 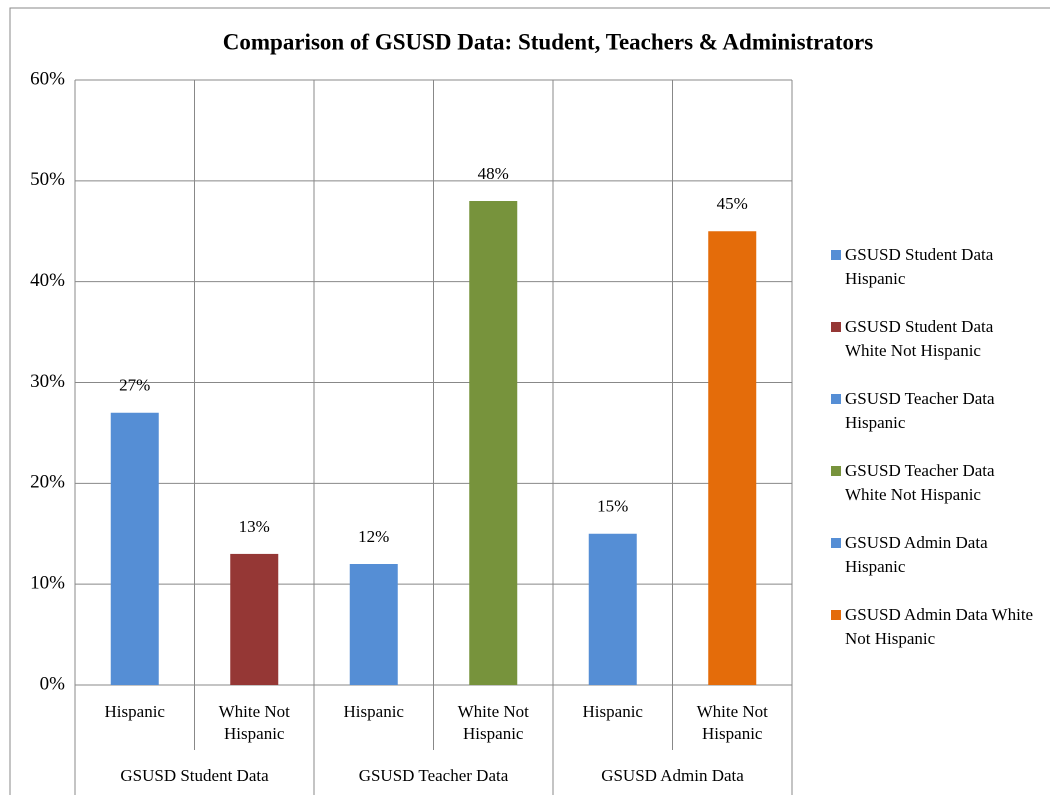 I want to click on y-tick-label: 20%, so click(x=47, y=482).